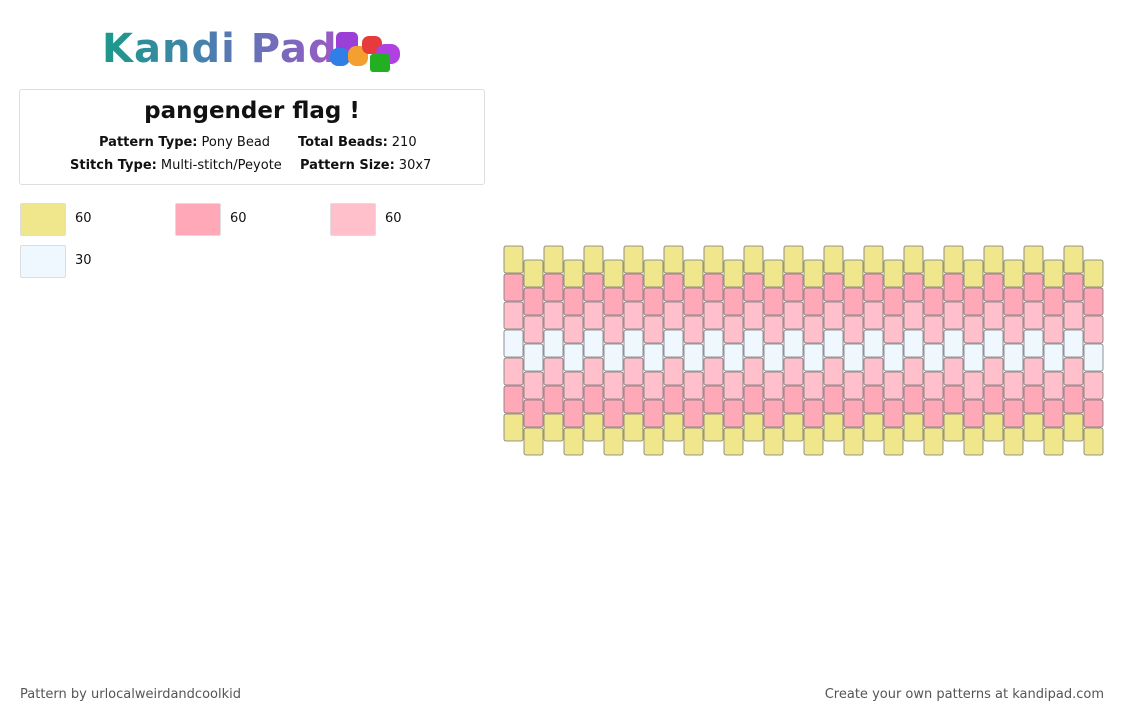 The image size is (1124, 720). I want to click on logo: Kandi Pad, so click(220, 49).